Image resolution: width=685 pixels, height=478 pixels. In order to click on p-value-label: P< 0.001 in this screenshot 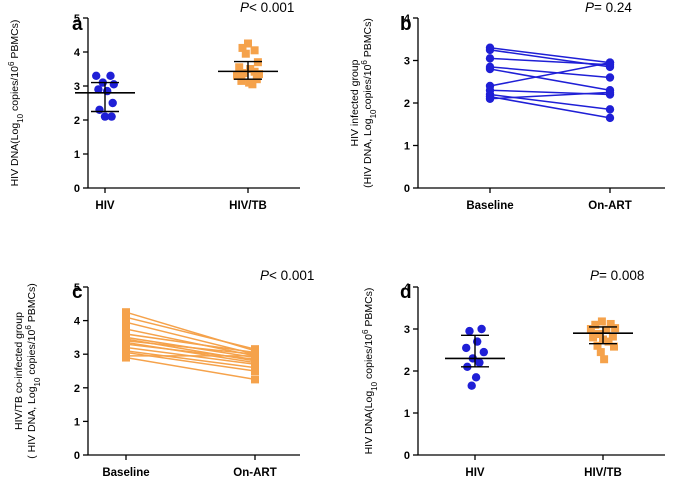, I will do `click(287, 275)`.